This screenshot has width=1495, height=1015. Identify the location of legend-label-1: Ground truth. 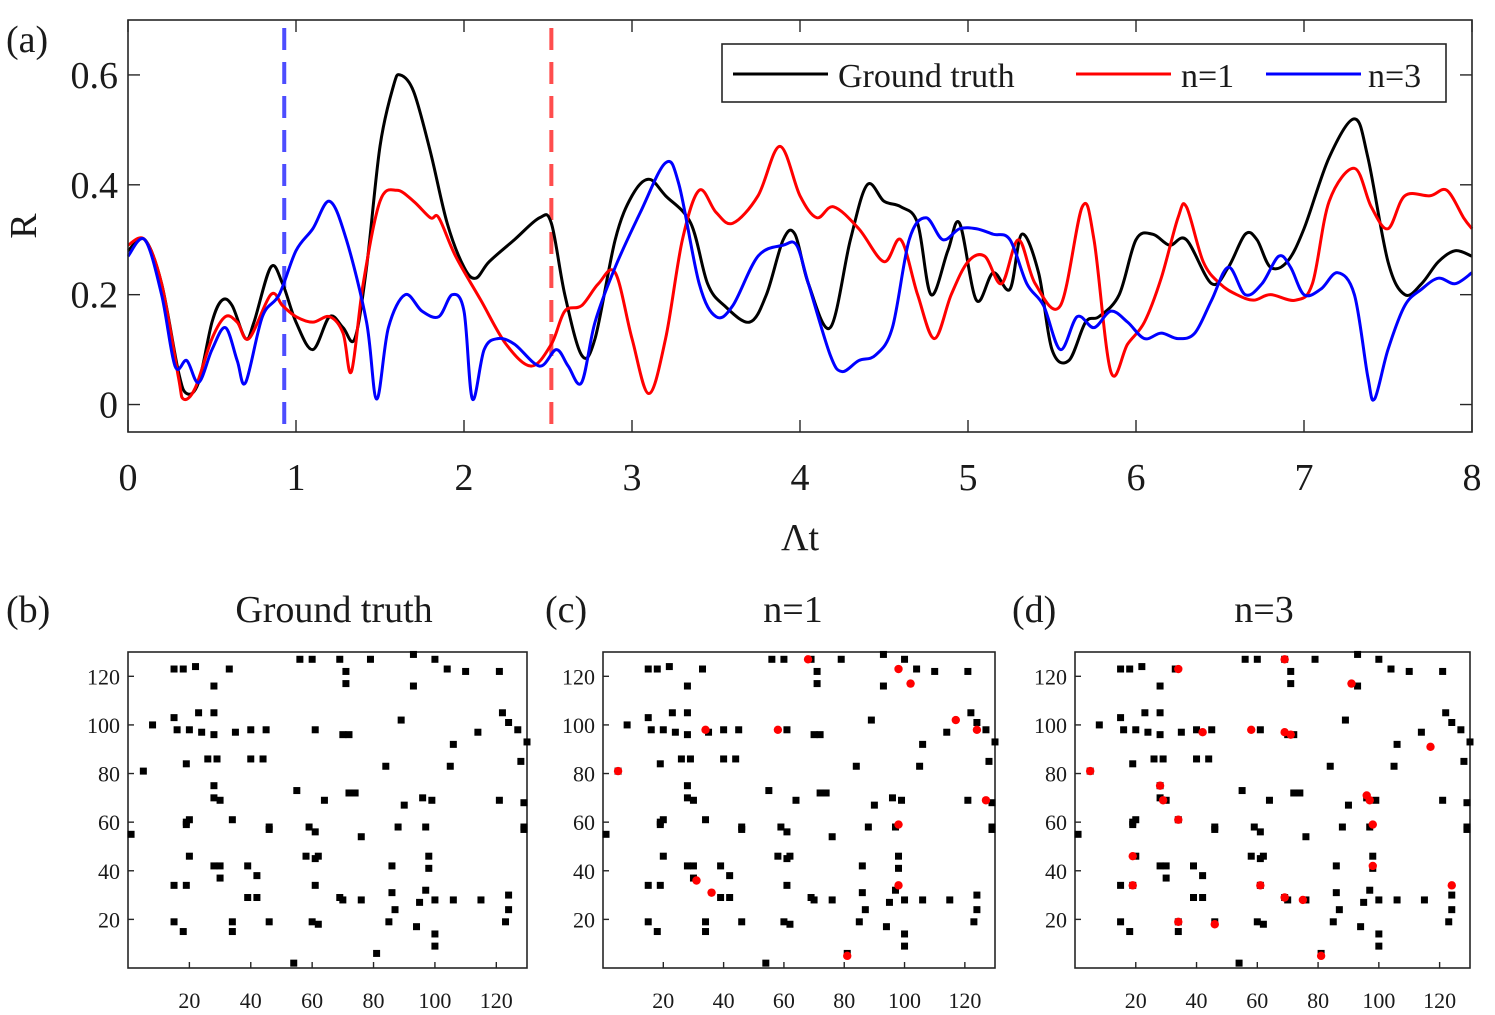
(926, 76).